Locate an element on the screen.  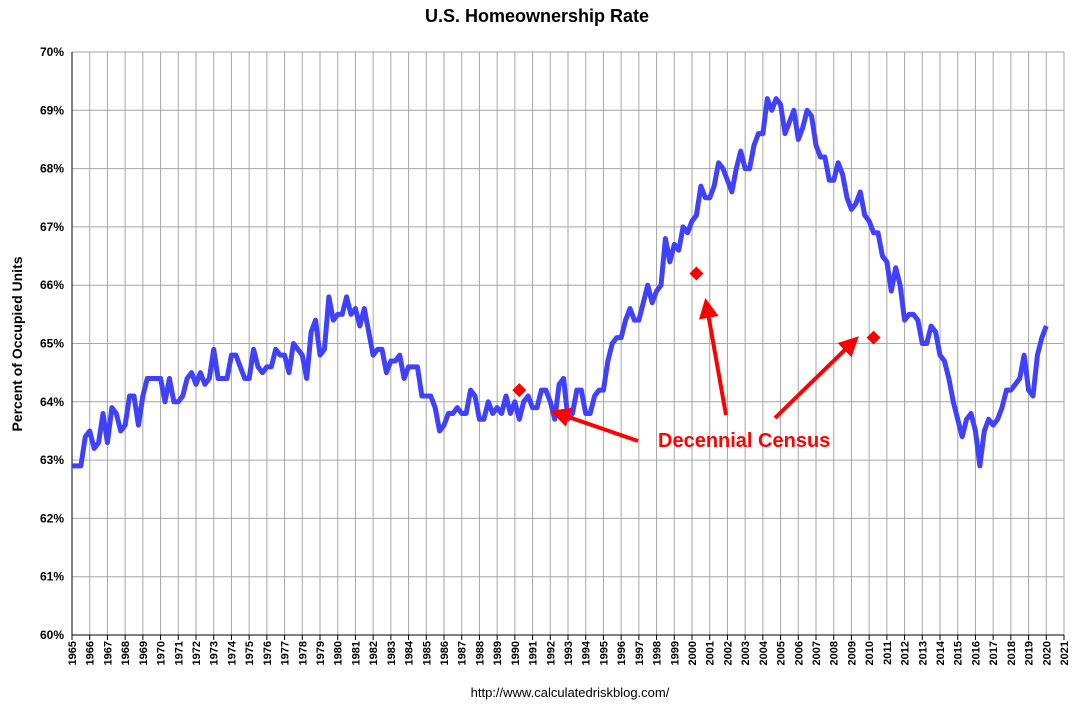
x-tick-label: 1977 is located at coordinates (286, 653).